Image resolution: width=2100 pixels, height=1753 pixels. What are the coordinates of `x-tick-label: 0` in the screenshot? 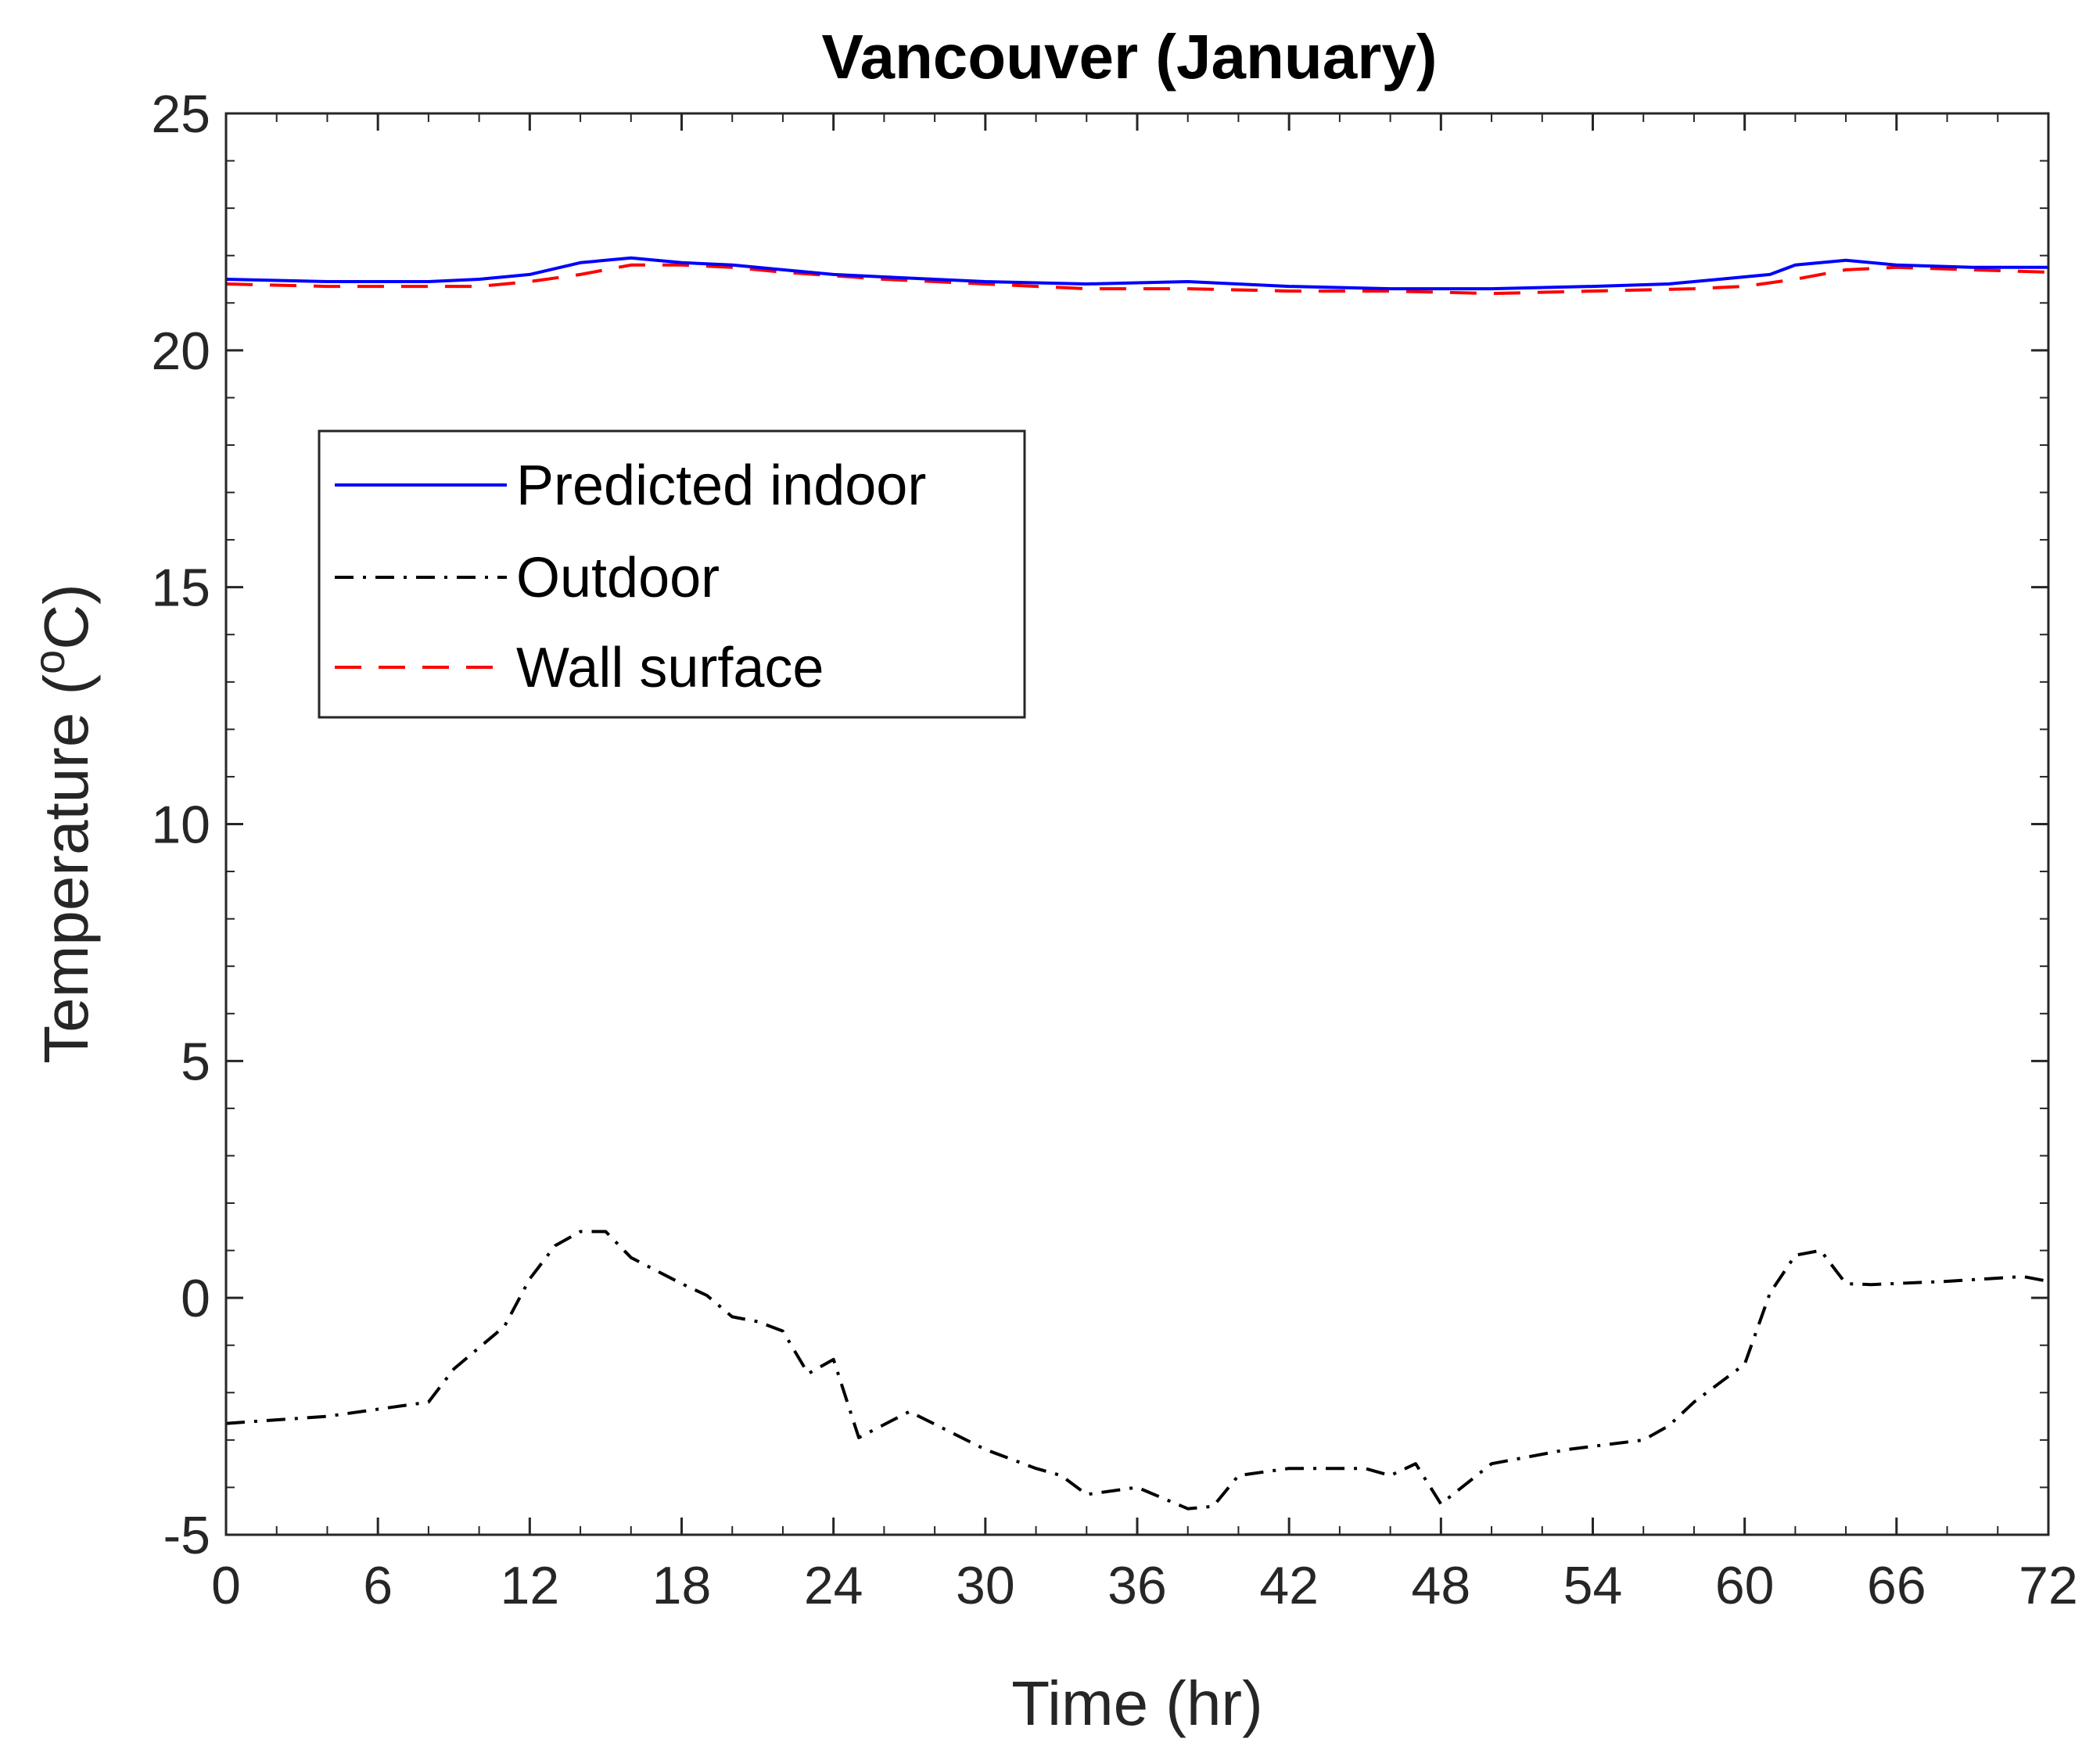 It's located at (226, 1585).